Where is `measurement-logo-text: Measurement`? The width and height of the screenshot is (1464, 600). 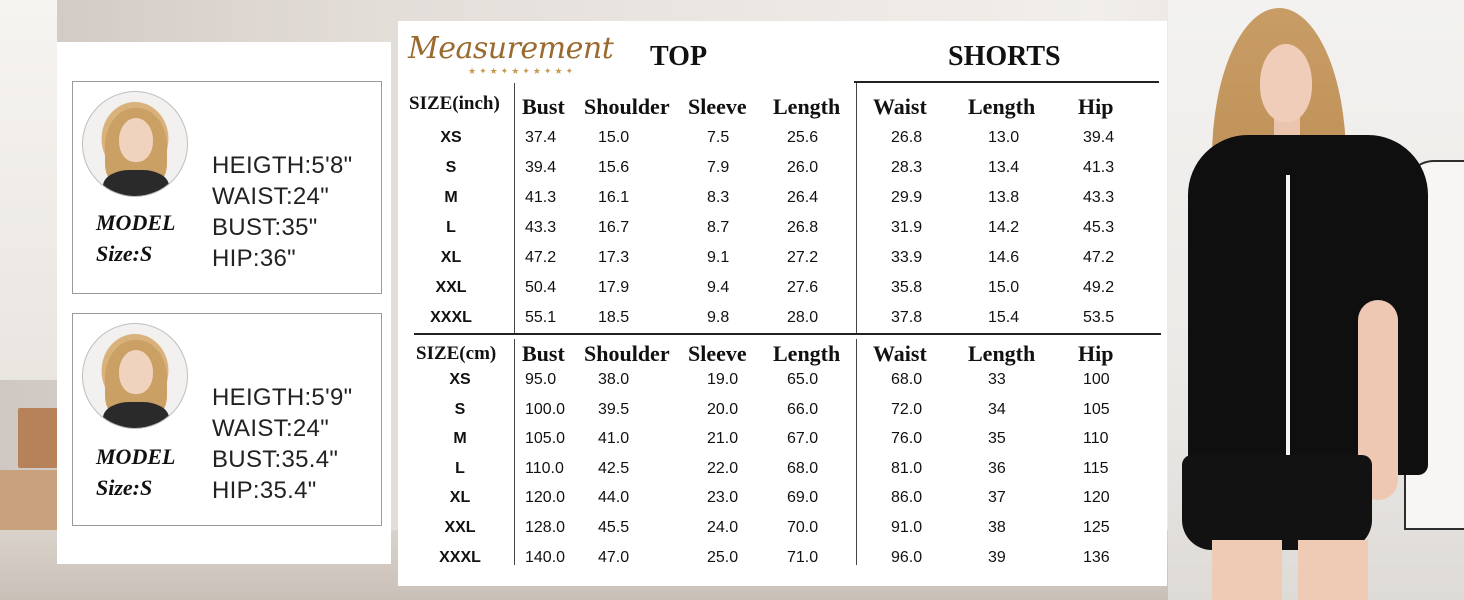
measurement-logo-text: Measurement is located at coordinates (511, 48).